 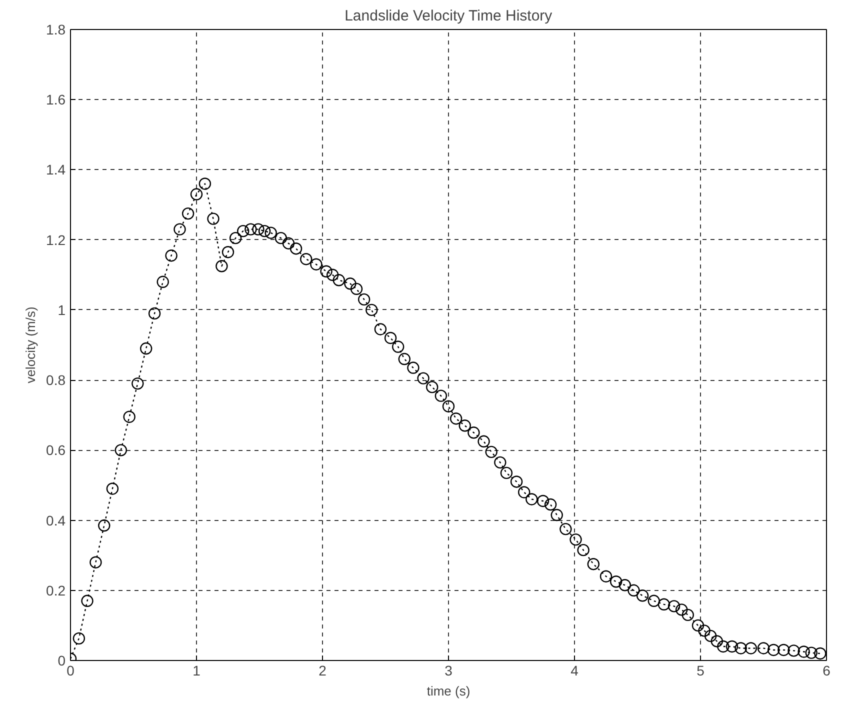 What do you see at coordinates (56, 240) in the screenshot?
I see `y-tick-label: 1.2` at bounding box center [56, 240].